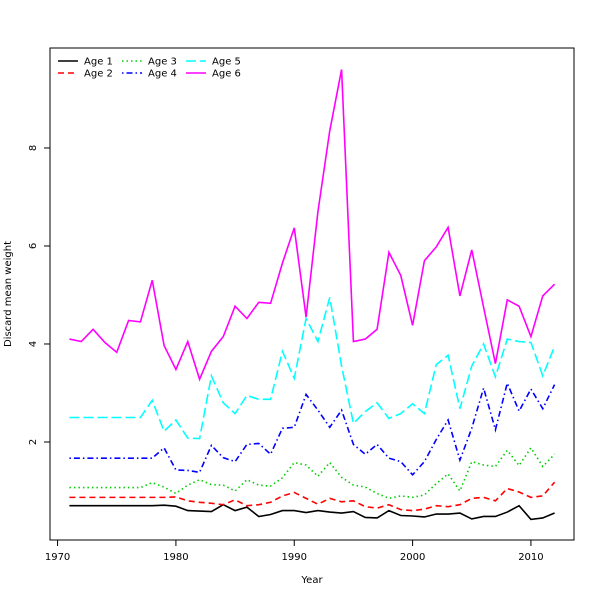 This screenshot has width=600, height=600. Describe the element at coordinates (8, 294) in the screenshot. I see `y-axis-label: Discard mean weight` at that location.